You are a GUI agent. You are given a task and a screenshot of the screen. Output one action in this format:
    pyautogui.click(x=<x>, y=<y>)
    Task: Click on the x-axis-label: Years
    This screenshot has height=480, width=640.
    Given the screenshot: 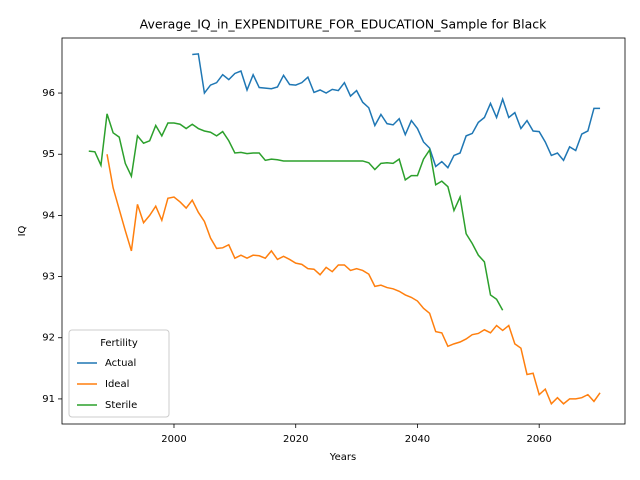 What is the action you would take?
    pyautogui.click(x=342, y=457)
    